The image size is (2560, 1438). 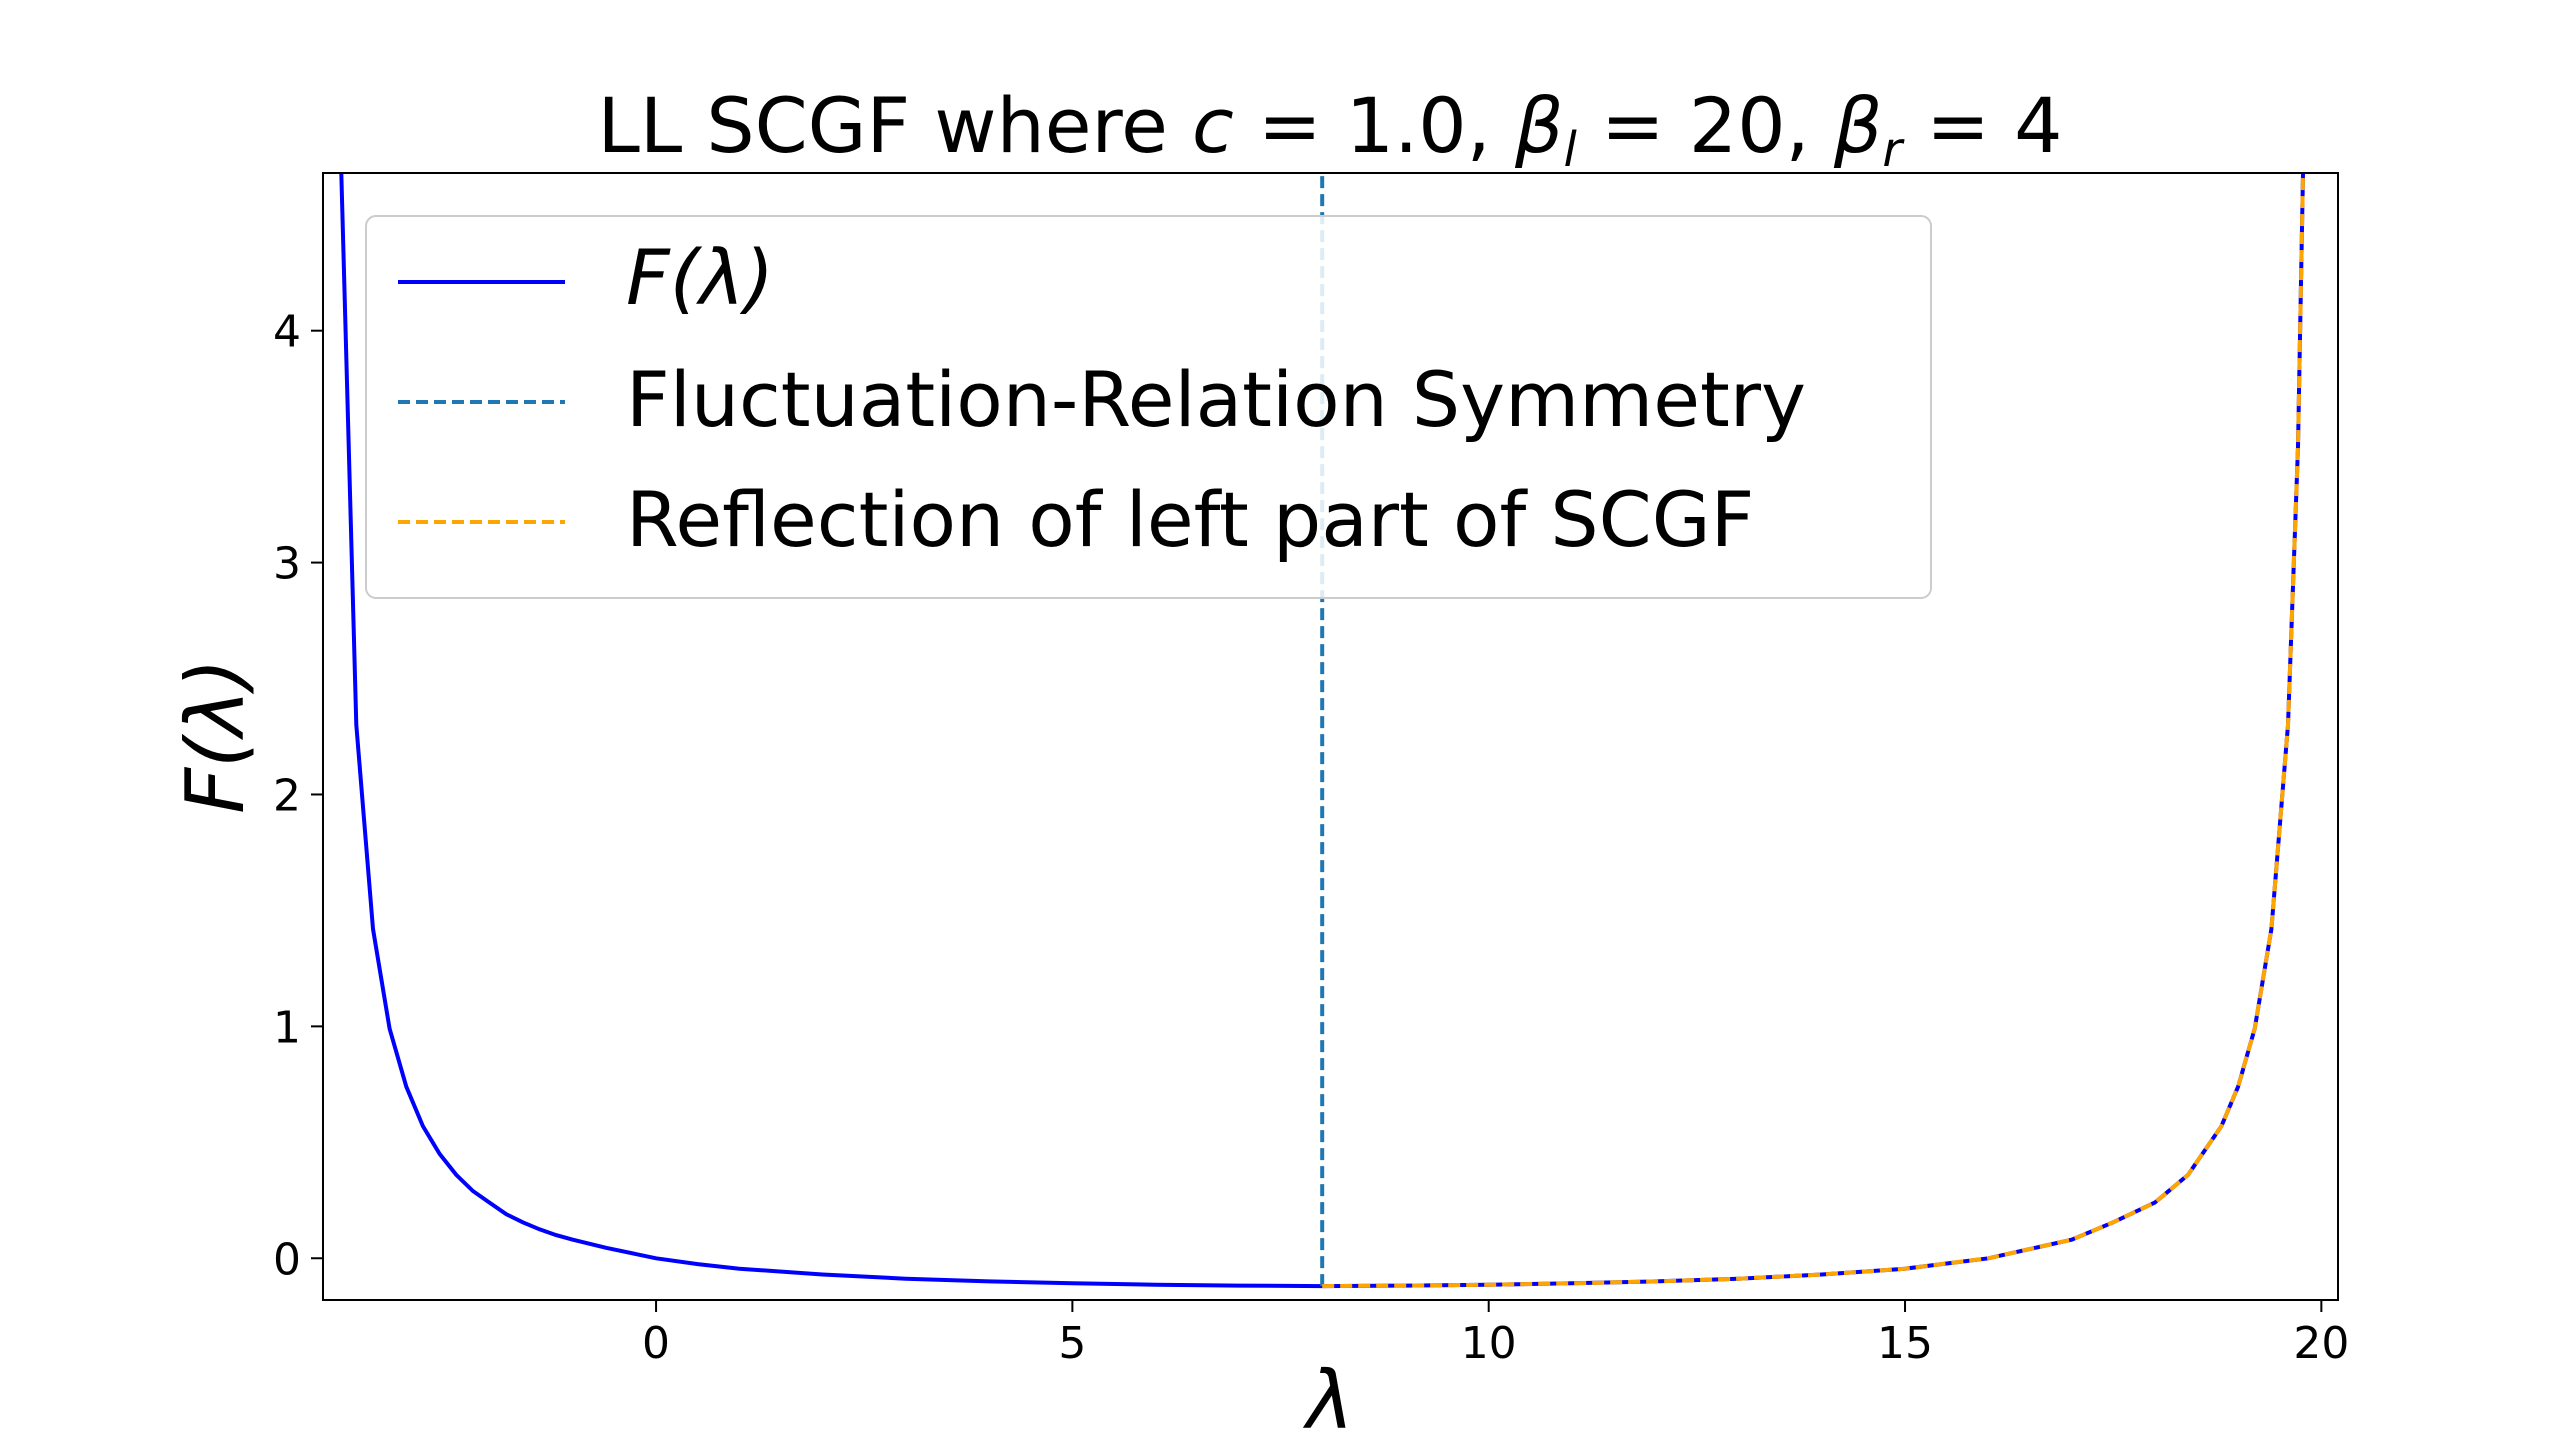 What do you see at coordinates (287, 564) in the screenshot?
I see `y-tick-label: 3` at bounding box center [287, 564].